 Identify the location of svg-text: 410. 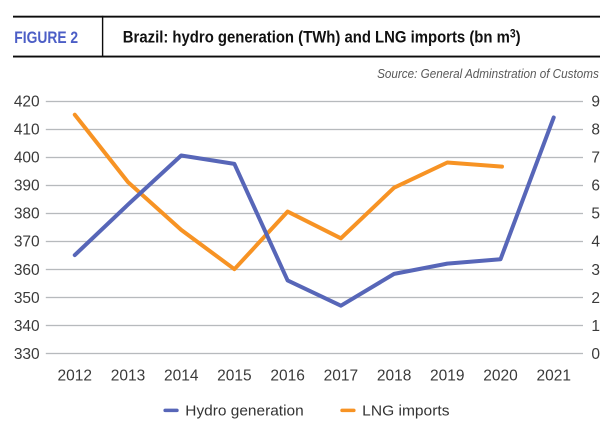
(27, 129).